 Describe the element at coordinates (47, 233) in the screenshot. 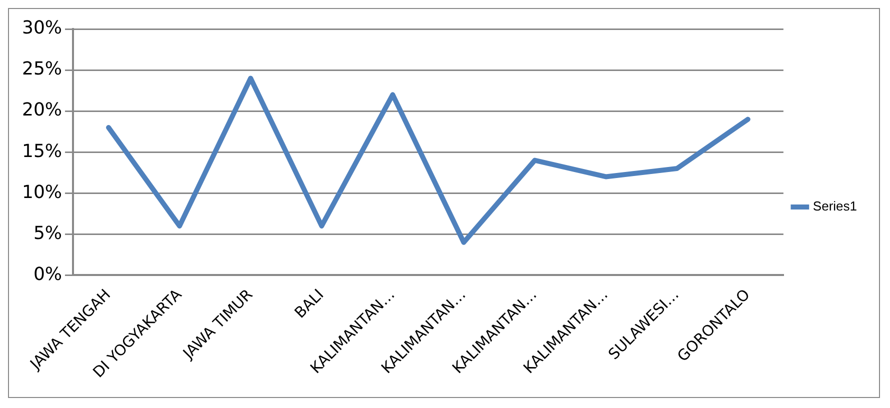

I see `y-tick-label: 5%` at that location.